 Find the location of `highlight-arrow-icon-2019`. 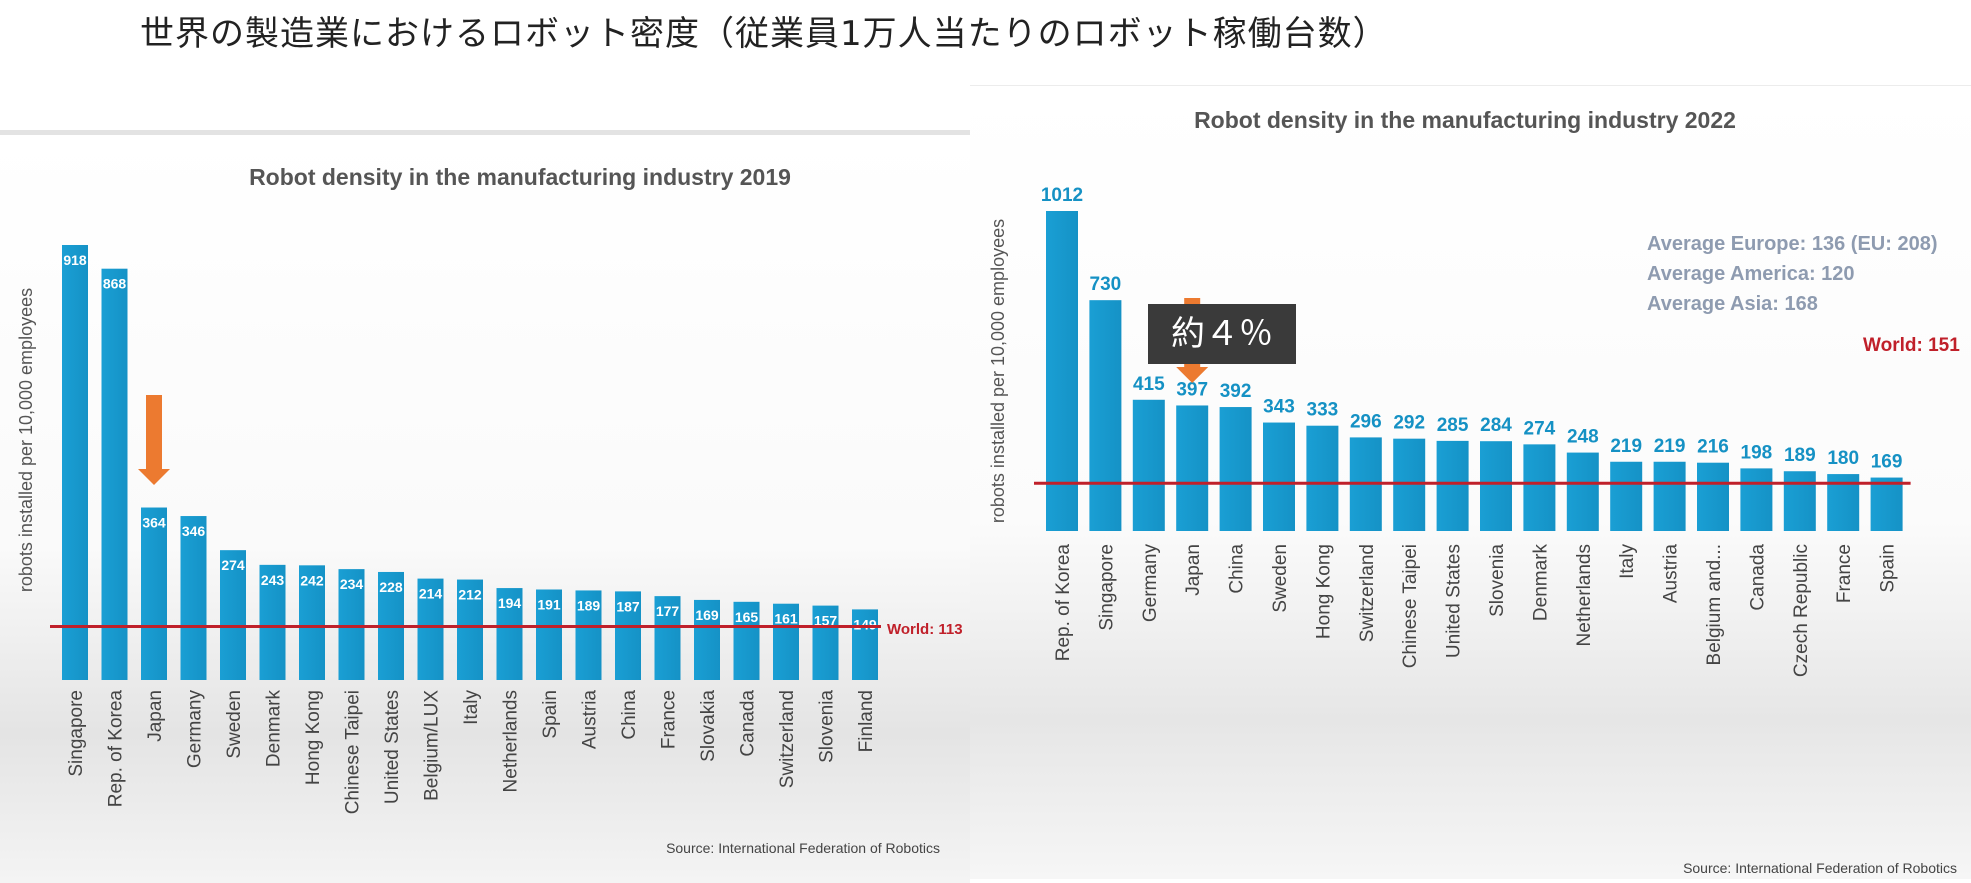

highlight-arrow-icon-2019 is located at coordinates (154, 440).